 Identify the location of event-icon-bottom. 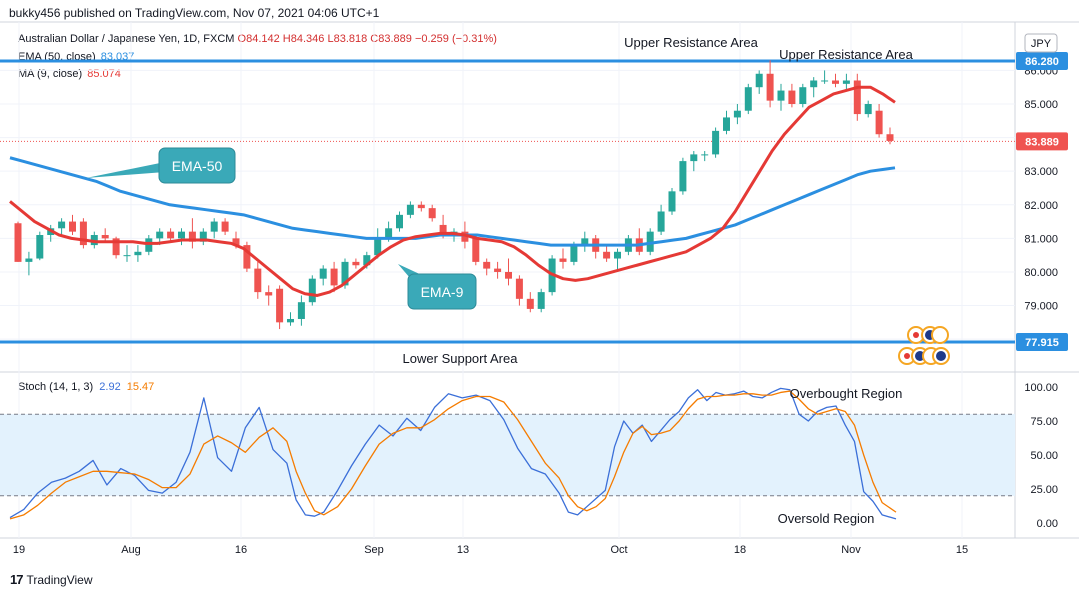
(924, 356).